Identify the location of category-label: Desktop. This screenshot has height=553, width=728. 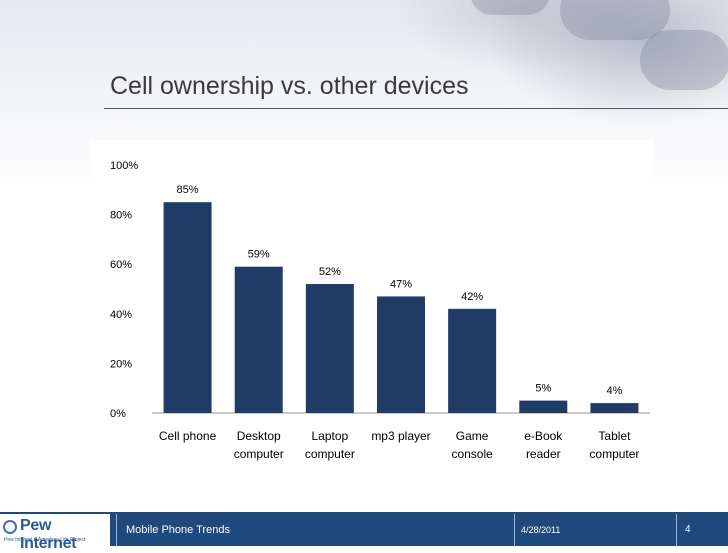
(259, 436).